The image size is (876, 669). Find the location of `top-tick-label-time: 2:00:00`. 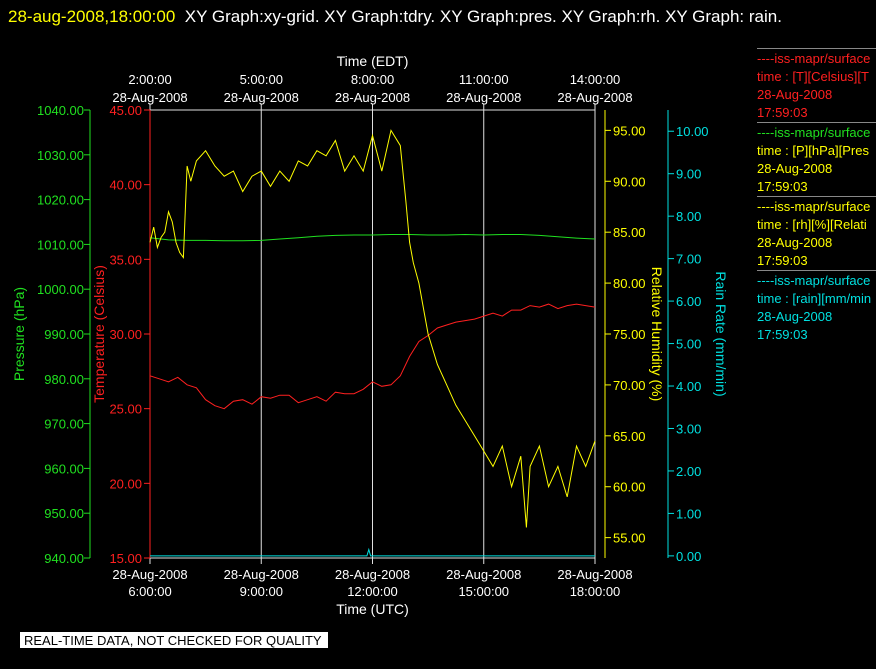

top-tick-label-time: 2:00:00 is located at coordinates (149, 79).